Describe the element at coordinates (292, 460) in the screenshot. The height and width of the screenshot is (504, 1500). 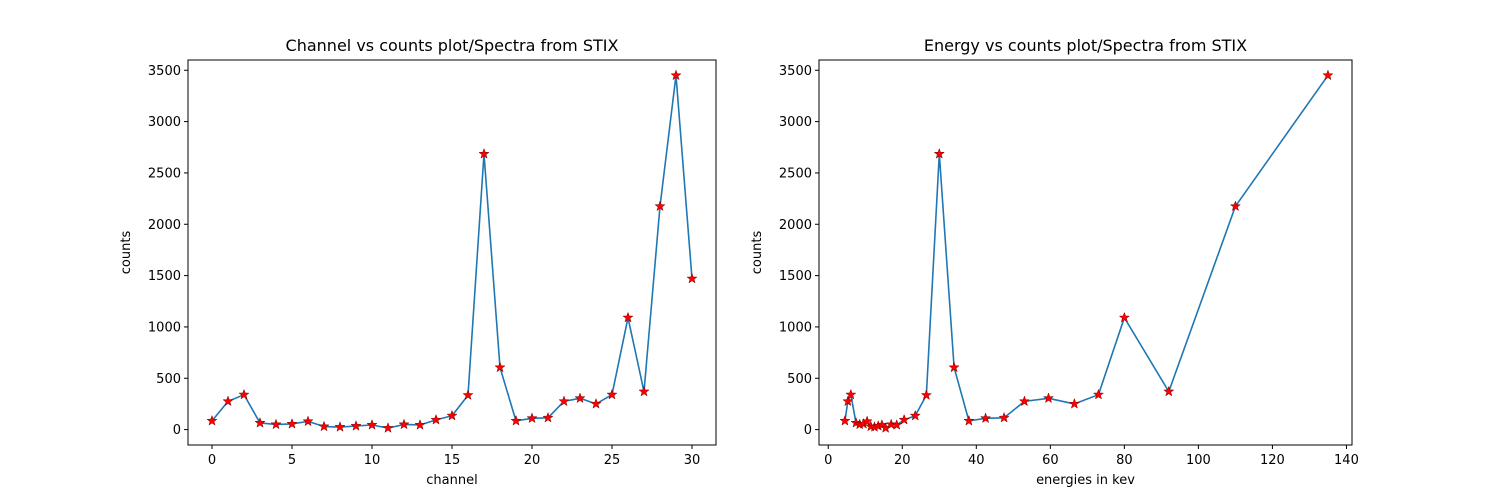
I see `x-tick-label: 5` at that location.